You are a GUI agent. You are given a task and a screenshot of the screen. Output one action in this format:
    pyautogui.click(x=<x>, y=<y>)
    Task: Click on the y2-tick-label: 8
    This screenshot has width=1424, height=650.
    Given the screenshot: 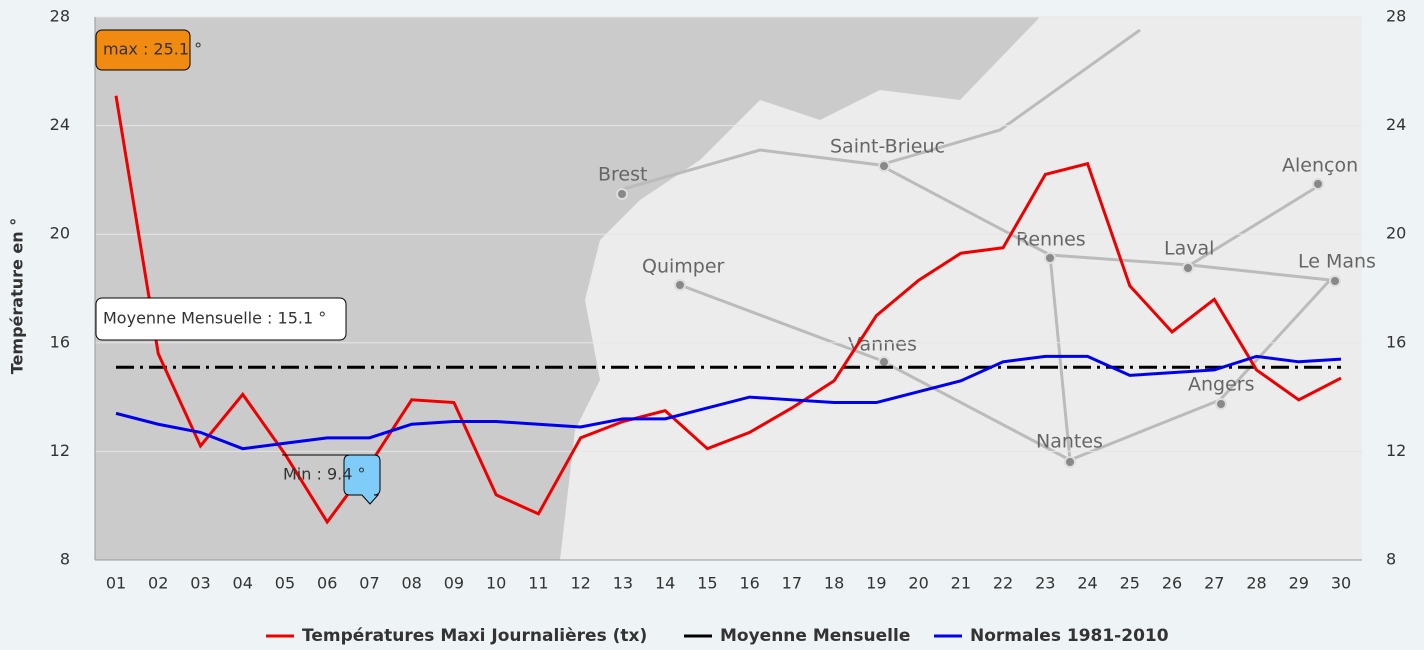 What is the action you would take?
    pyautogui.click(x=1391, y=559)
    